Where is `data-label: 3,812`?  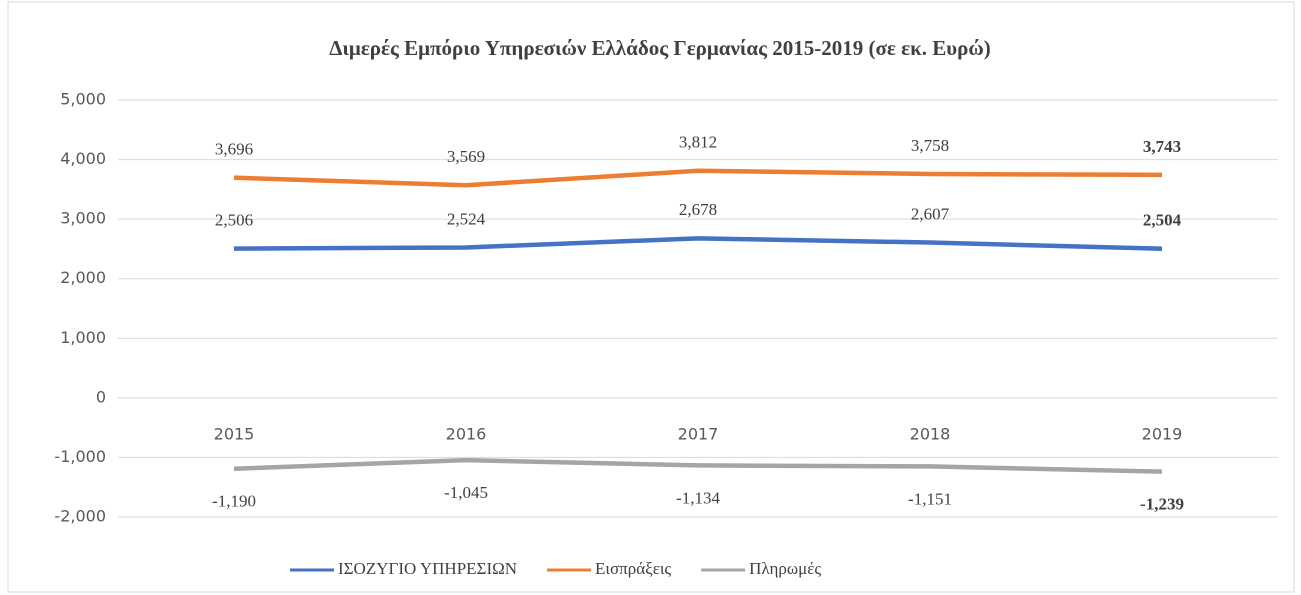
data-label: 3,812 is located at coordinates (698, 142).